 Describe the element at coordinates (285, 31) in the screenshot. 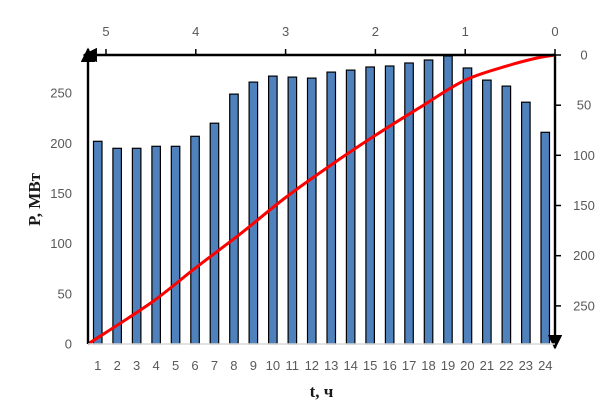

I see `top-tick-label-3: 3` at that location.